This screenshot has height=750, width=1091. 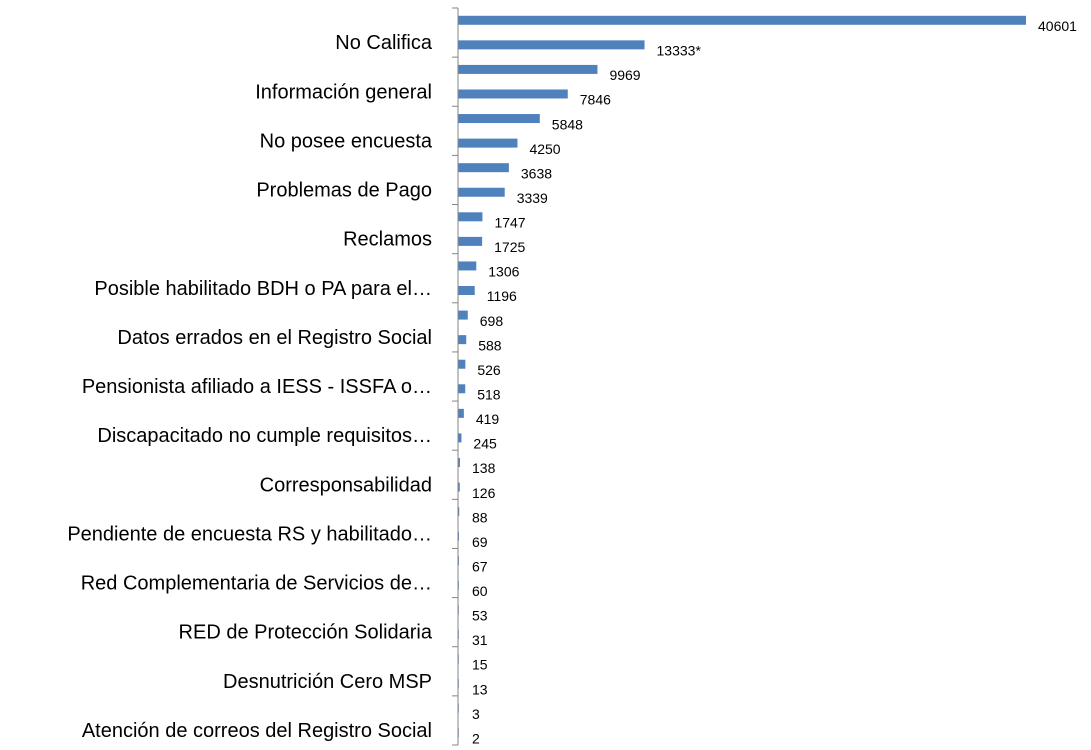 What do you see at coordinates (476, 738) in the screenshot?
I see `value-label: 2` at bounding box center [476, 738].